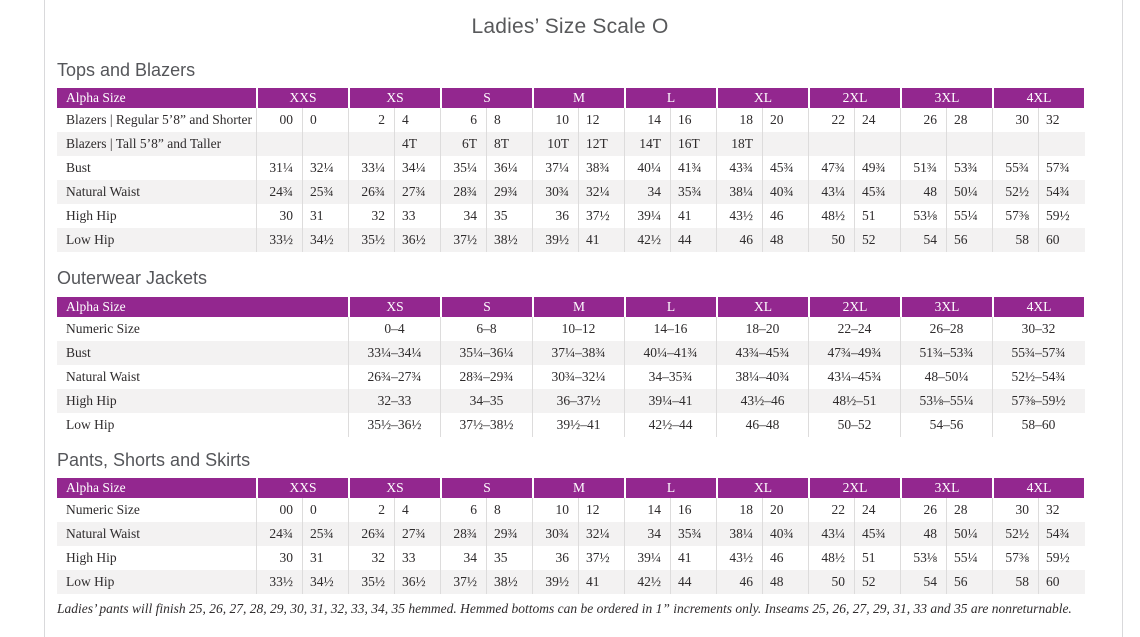 This screenshot has height=637, width=1140. What do you see at coordinates (877, 582) in the screenshot?
I see `size-cell: 52` at bounding box center [877, 582].